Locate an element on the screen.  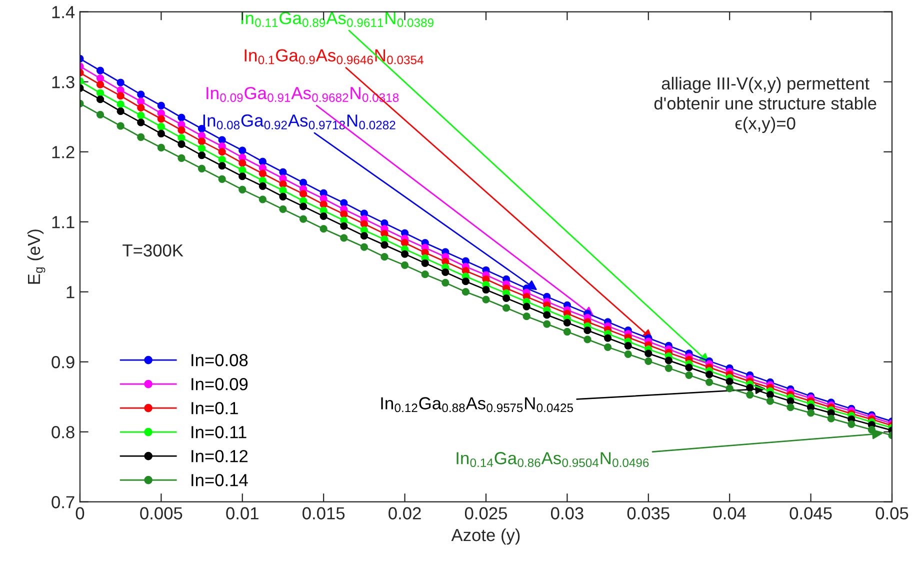
x-tick-label: 0.025 is located at coordinates (485, 513).